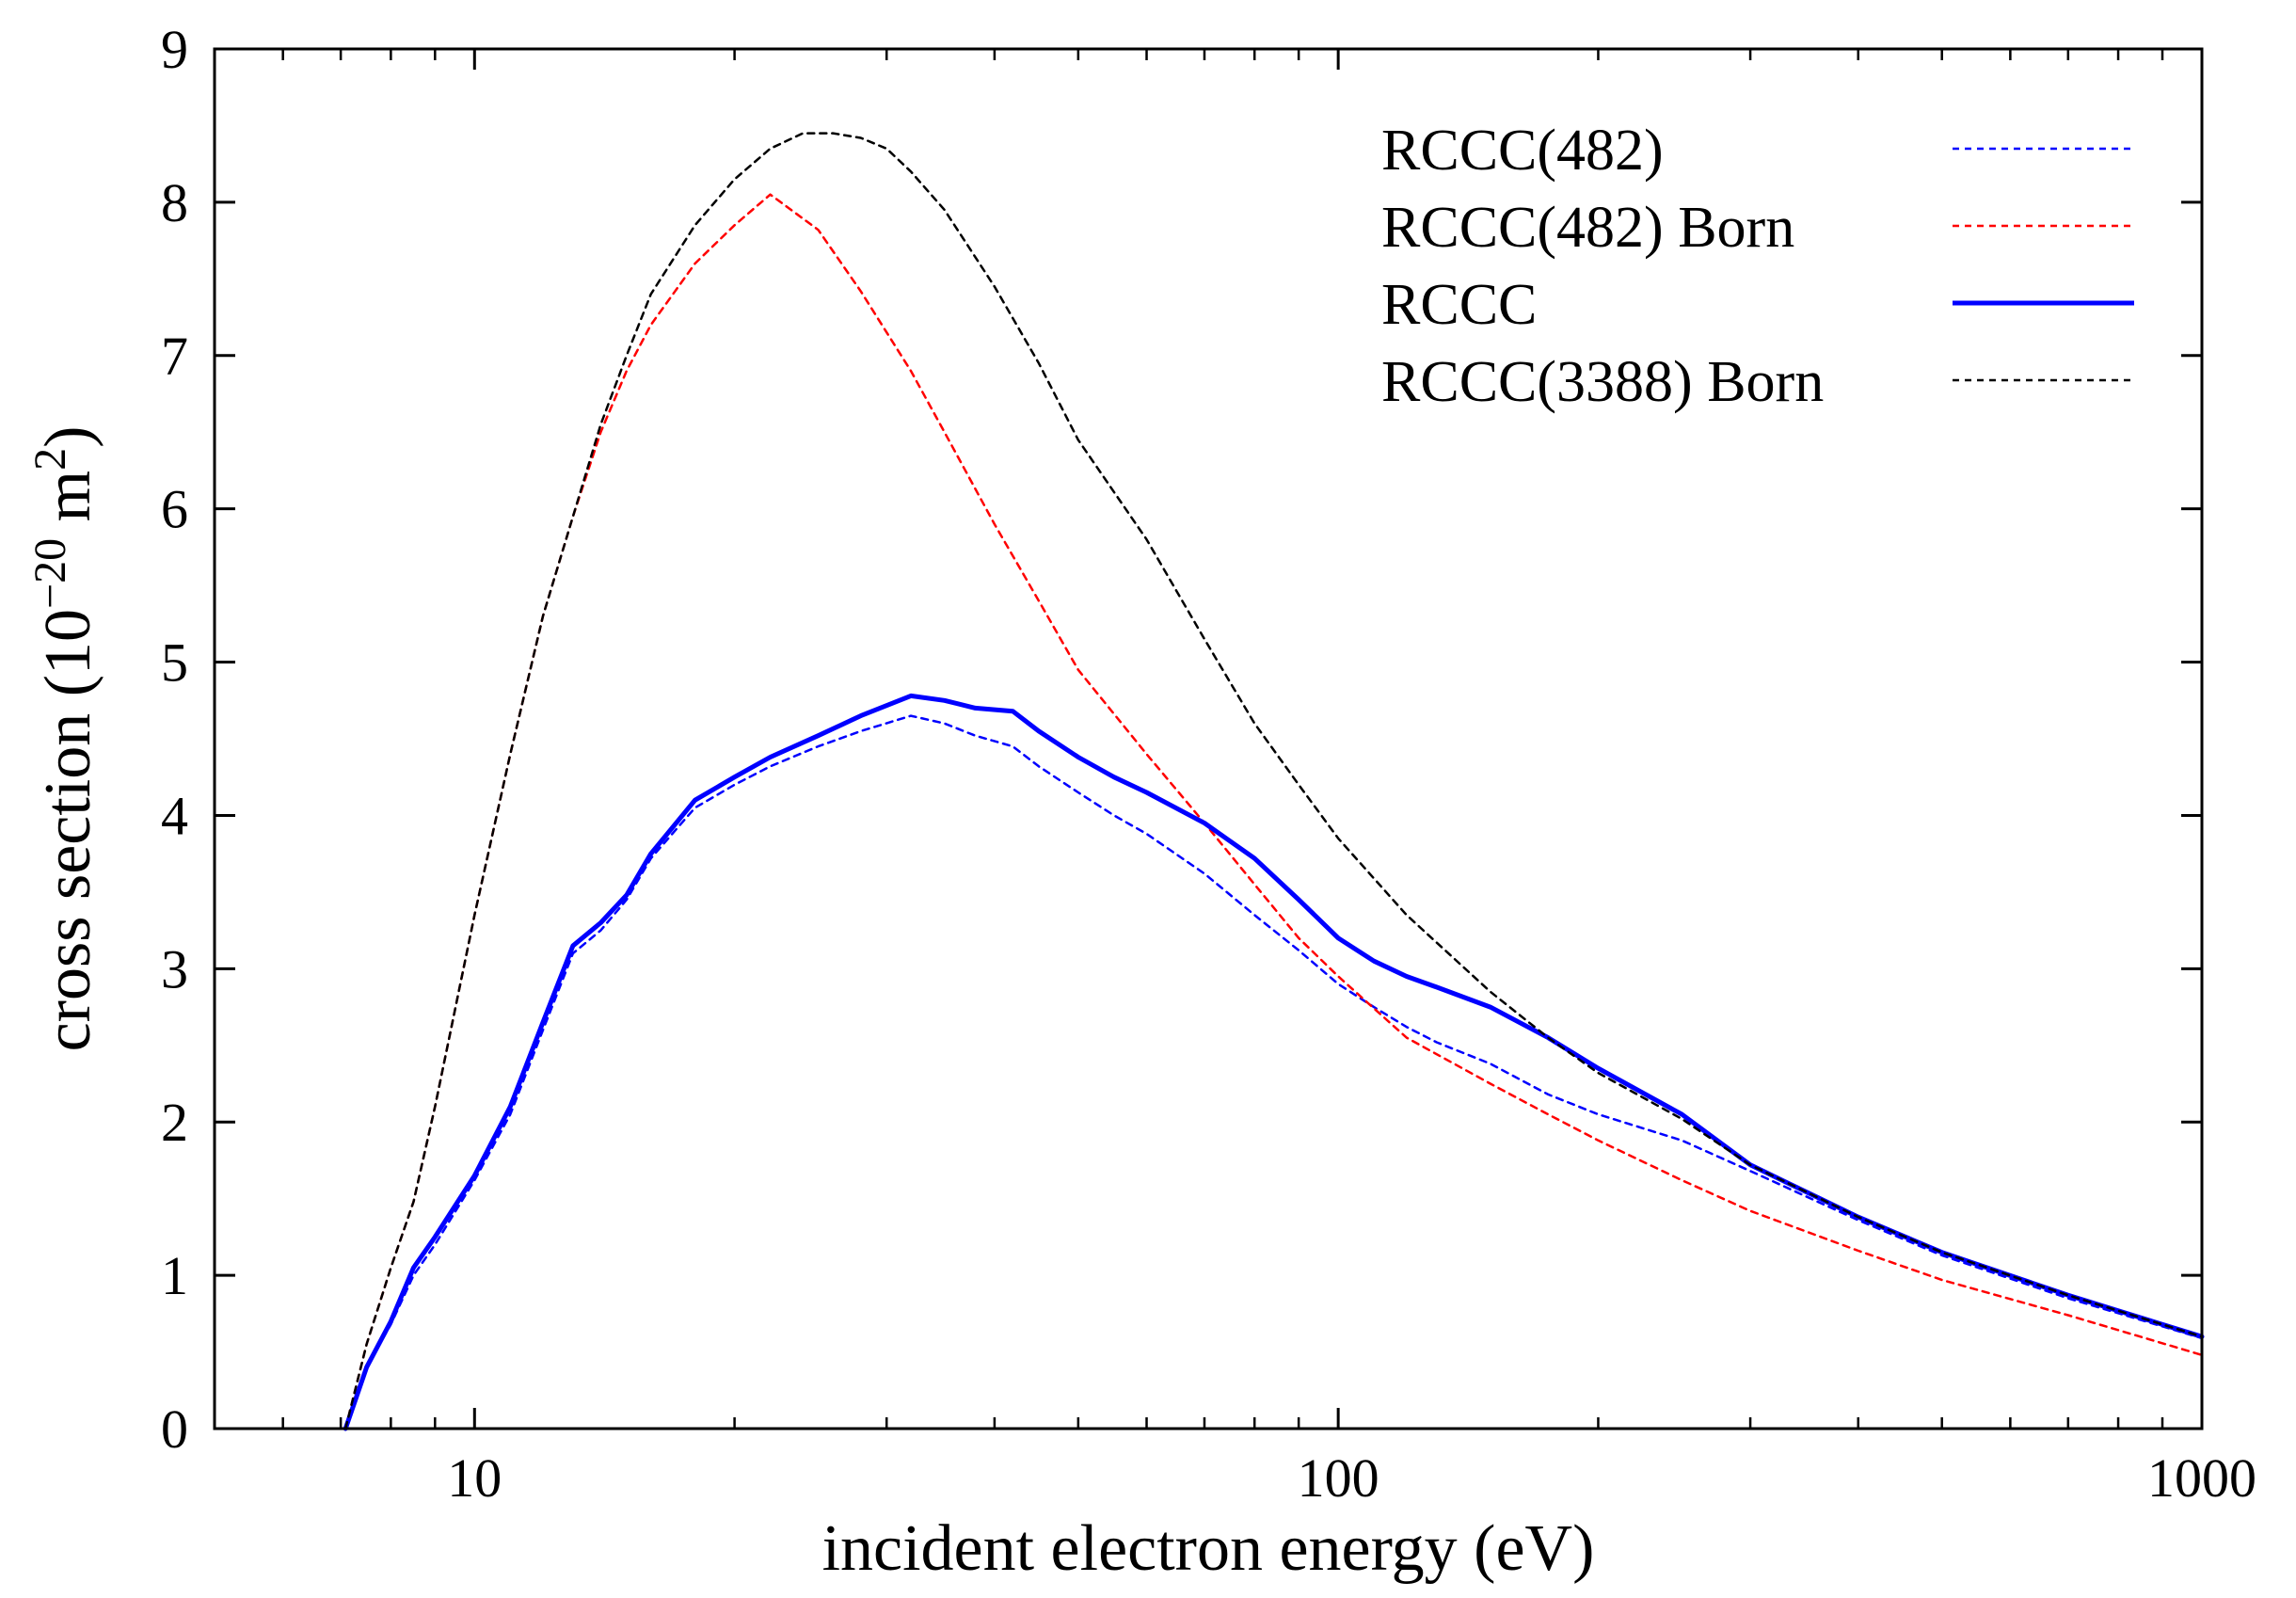 The width and height of the screenshot is (2296, 1598). I want to click on legend-label-2: RCCC(482) Born, so click(1587, 228).